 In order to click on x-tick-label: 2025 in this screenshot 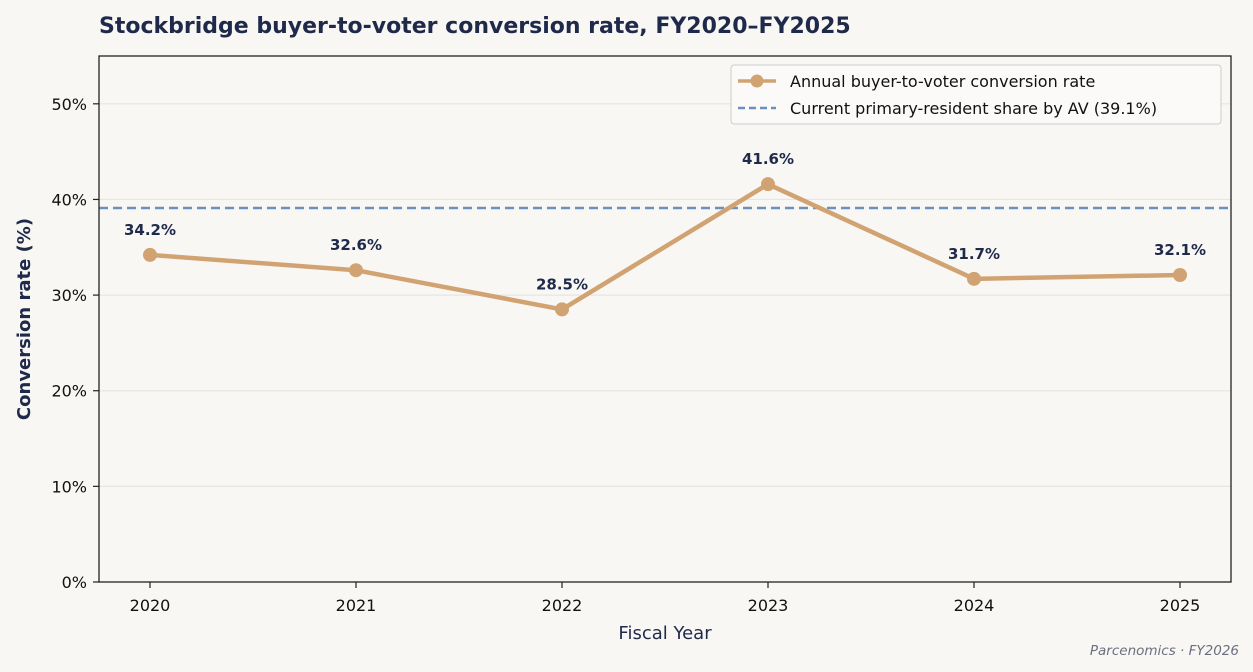, I will do `click(1180, 605)`.